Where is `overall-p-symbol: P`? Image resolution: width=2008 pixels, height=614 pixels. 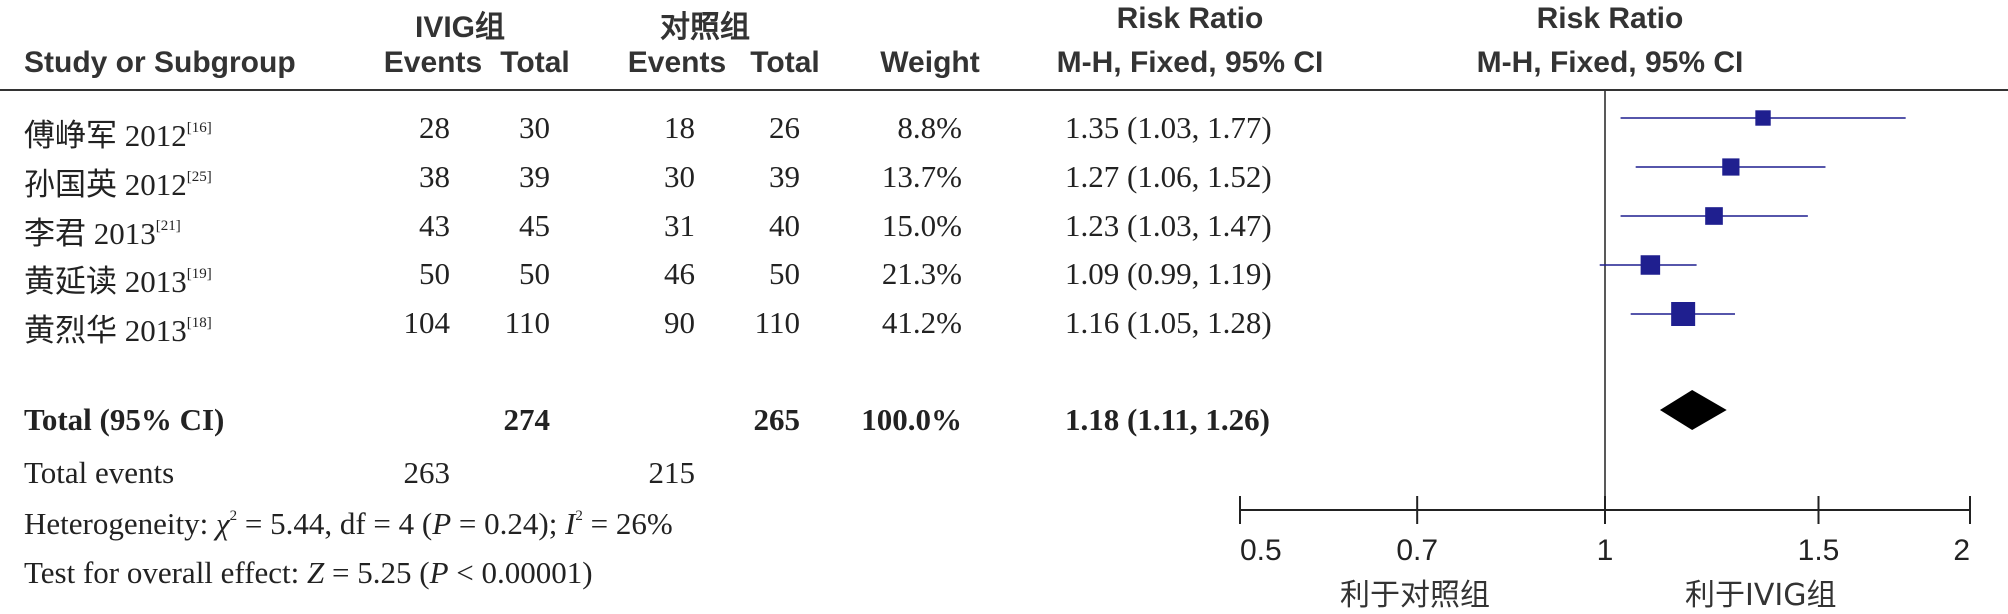
overall-p-symbol: P is located at coordinates (439, 572).